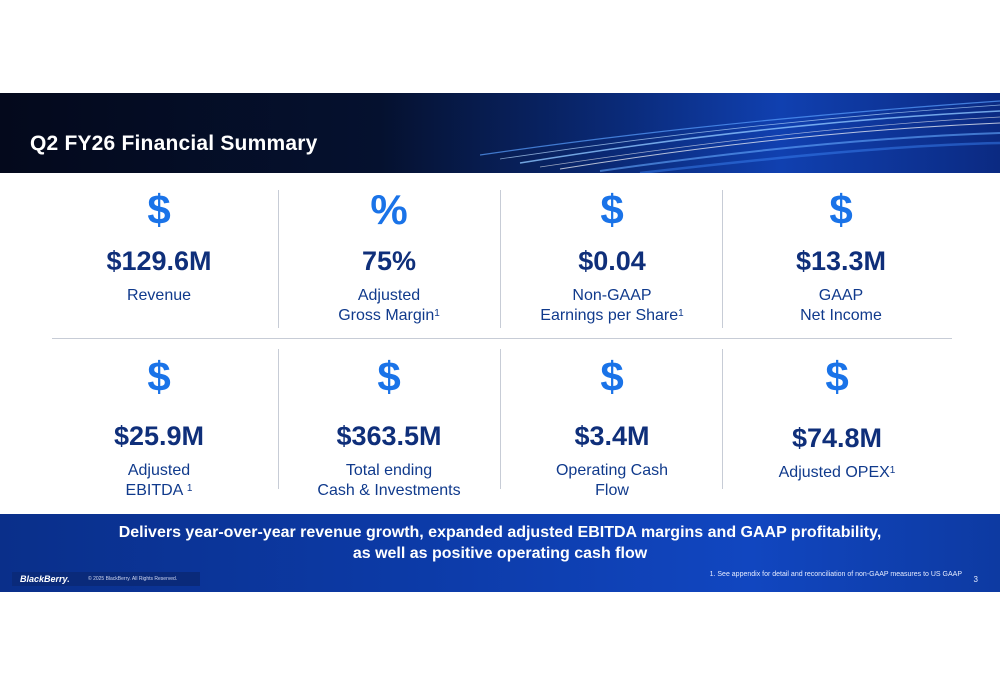 The height and width of the screenshot is (685, 1000). What do you see at coordinates (159, 261) in the screenshot?
I see `metric-value: $129.6M` at bounding box center [159, 261].